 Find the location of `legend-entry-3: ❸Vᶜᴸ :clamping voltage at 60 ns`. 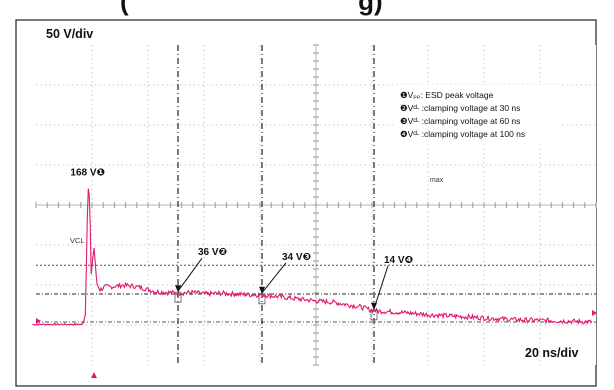

legend-entry-3: ❸Vᶜᴸ :clamping voltage at 60 ns is located at coordinates (460, 121).